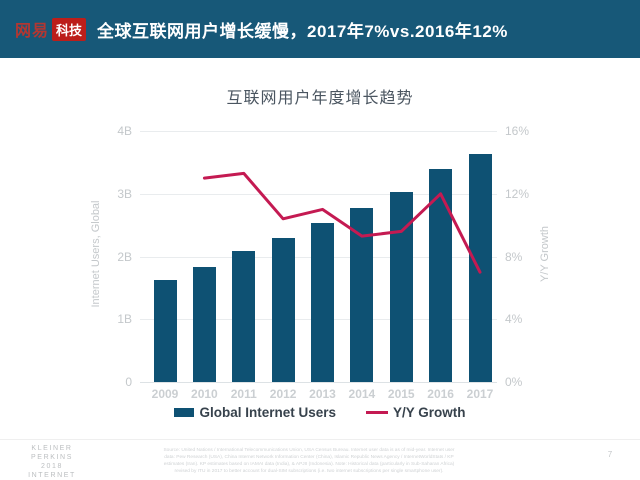 The image size is (640, 480). I want to click on bar-2013, so click(322, 302).